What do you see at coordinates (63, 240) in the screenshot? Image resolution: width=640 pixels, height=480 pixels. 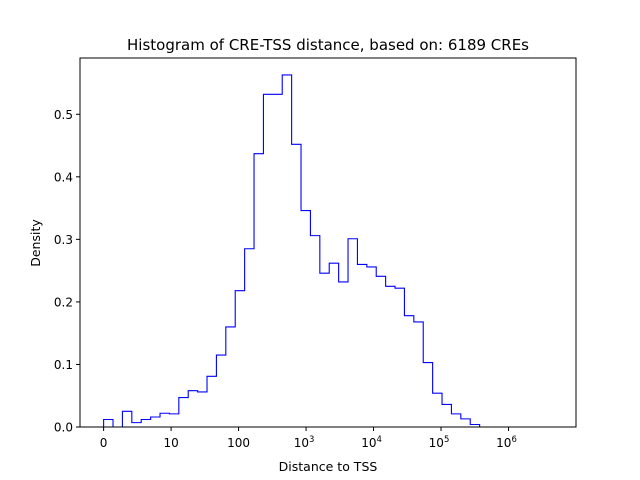 I see `y-tick-label: 0.3` at bounding box center [63, 240].